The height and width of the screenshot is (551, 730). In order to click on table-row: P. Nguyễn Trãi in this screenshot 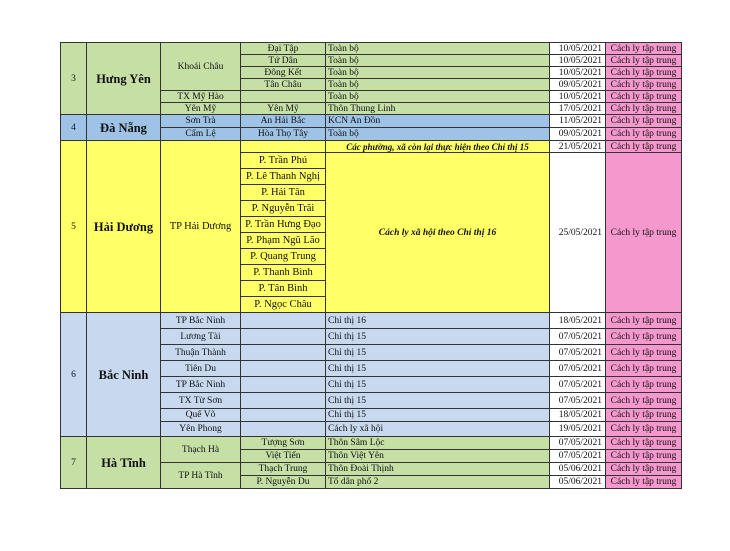, I will do `click(371, 208)`.